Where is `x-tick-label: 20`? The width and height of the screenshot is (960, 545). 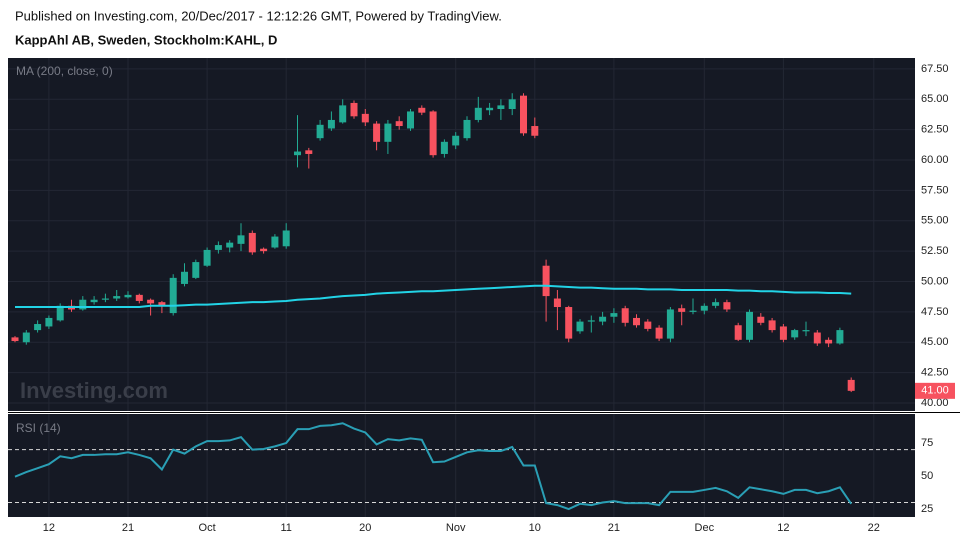 x-tick-label: 20 is located at coordinates (365, 528).